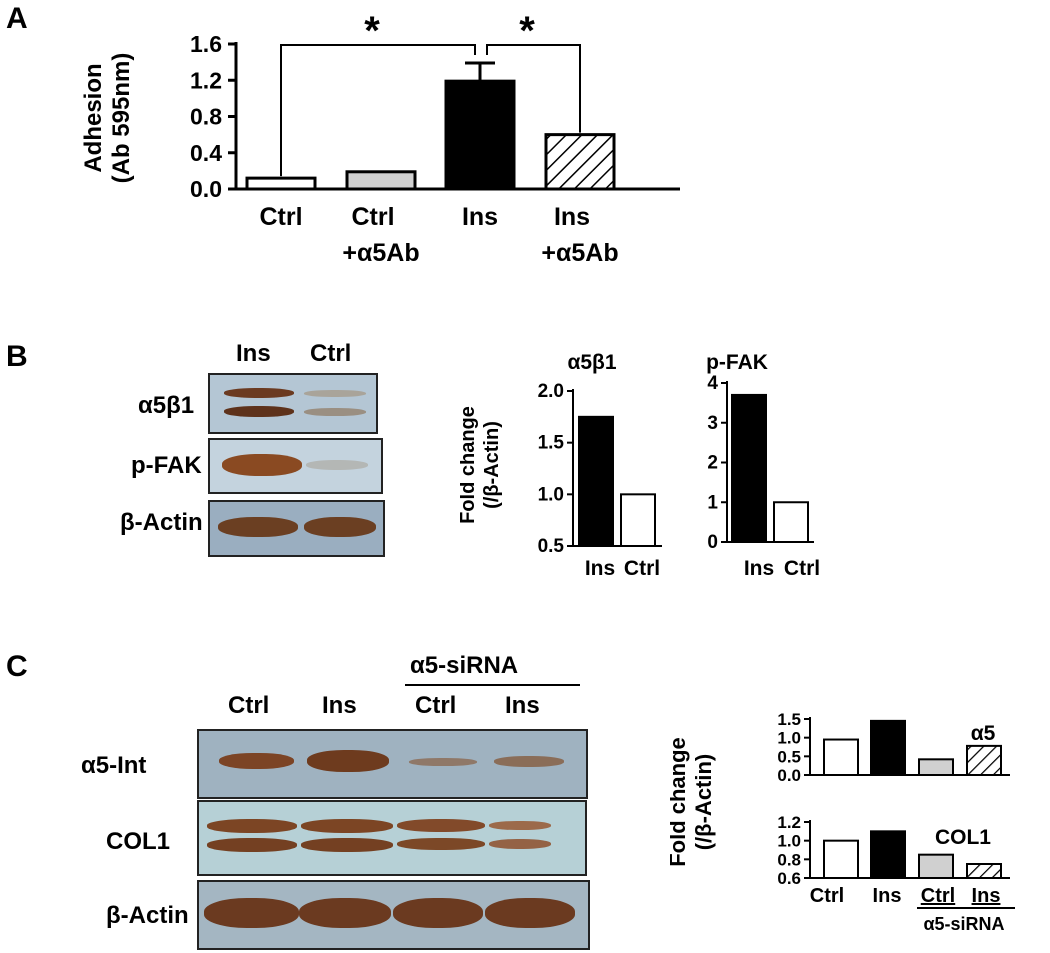  What do you see at coordinates (138, 841) in the screenshot?
I see `blot-c-row-col1: COL1` at bounding box center [138, 841].